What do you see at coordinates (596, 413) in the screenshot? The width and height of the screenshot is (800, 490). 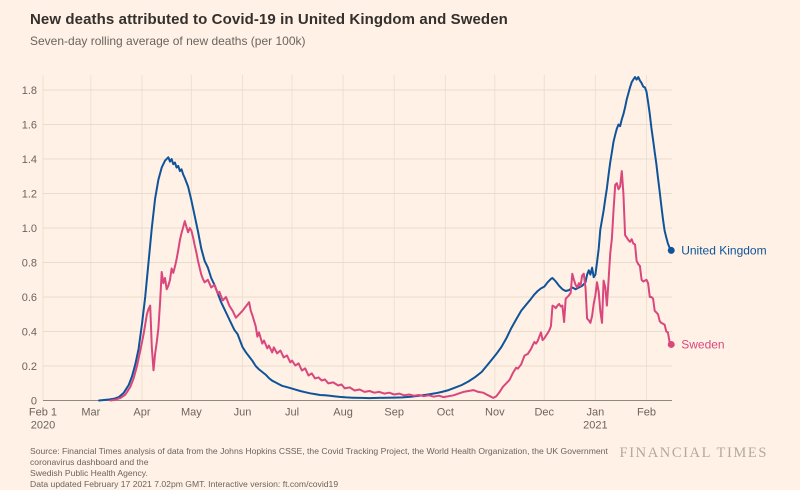 I see `x-tick-label: Jan` at bounding box center [596, 413].